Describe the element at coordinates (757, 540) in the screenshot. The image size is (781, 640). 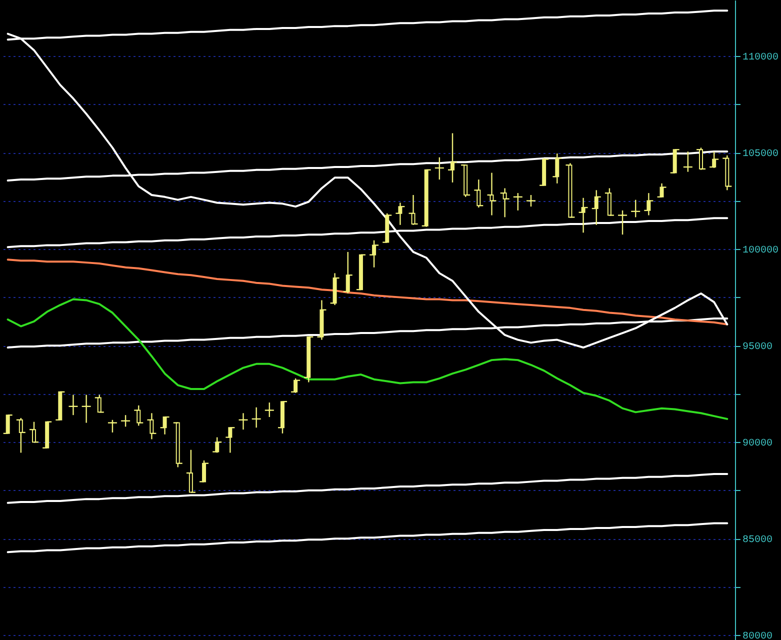
I see `y-tick-label: 85000` at that location.